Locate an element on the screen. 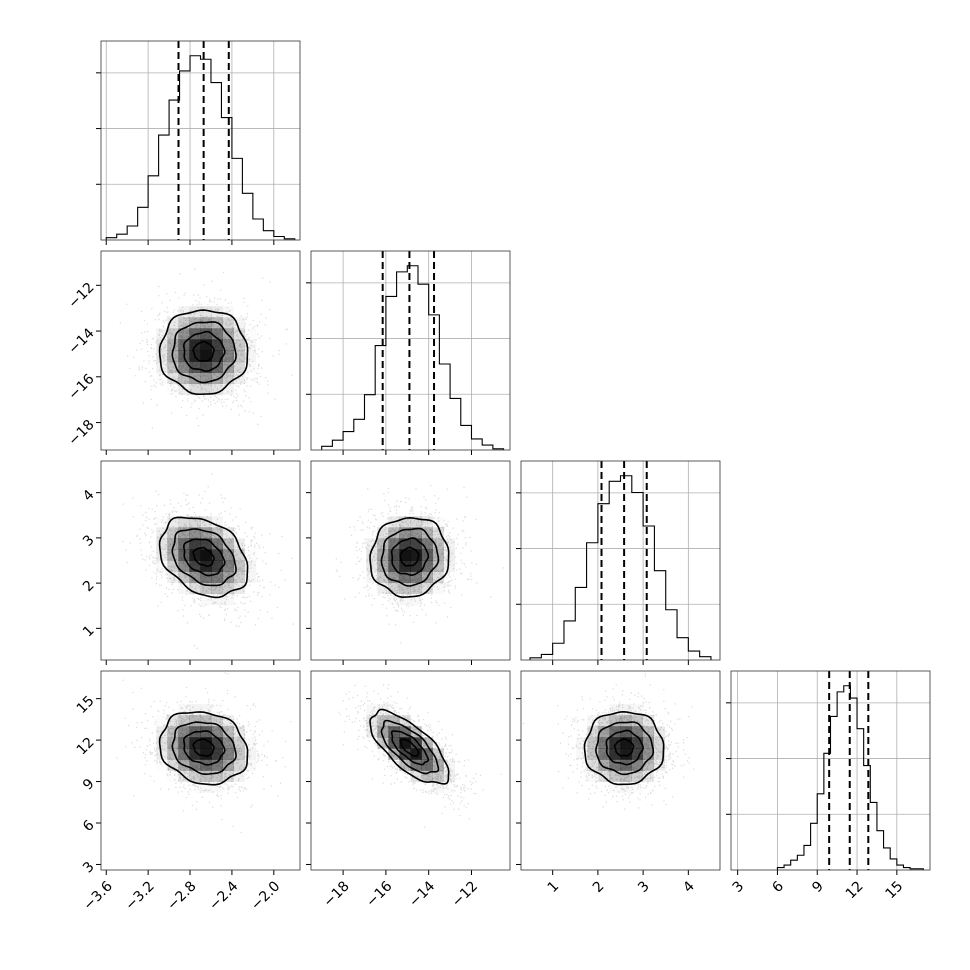 This screenshot has height=970, width=970. joint-3-2-frame is located at coordinates (620, 770).